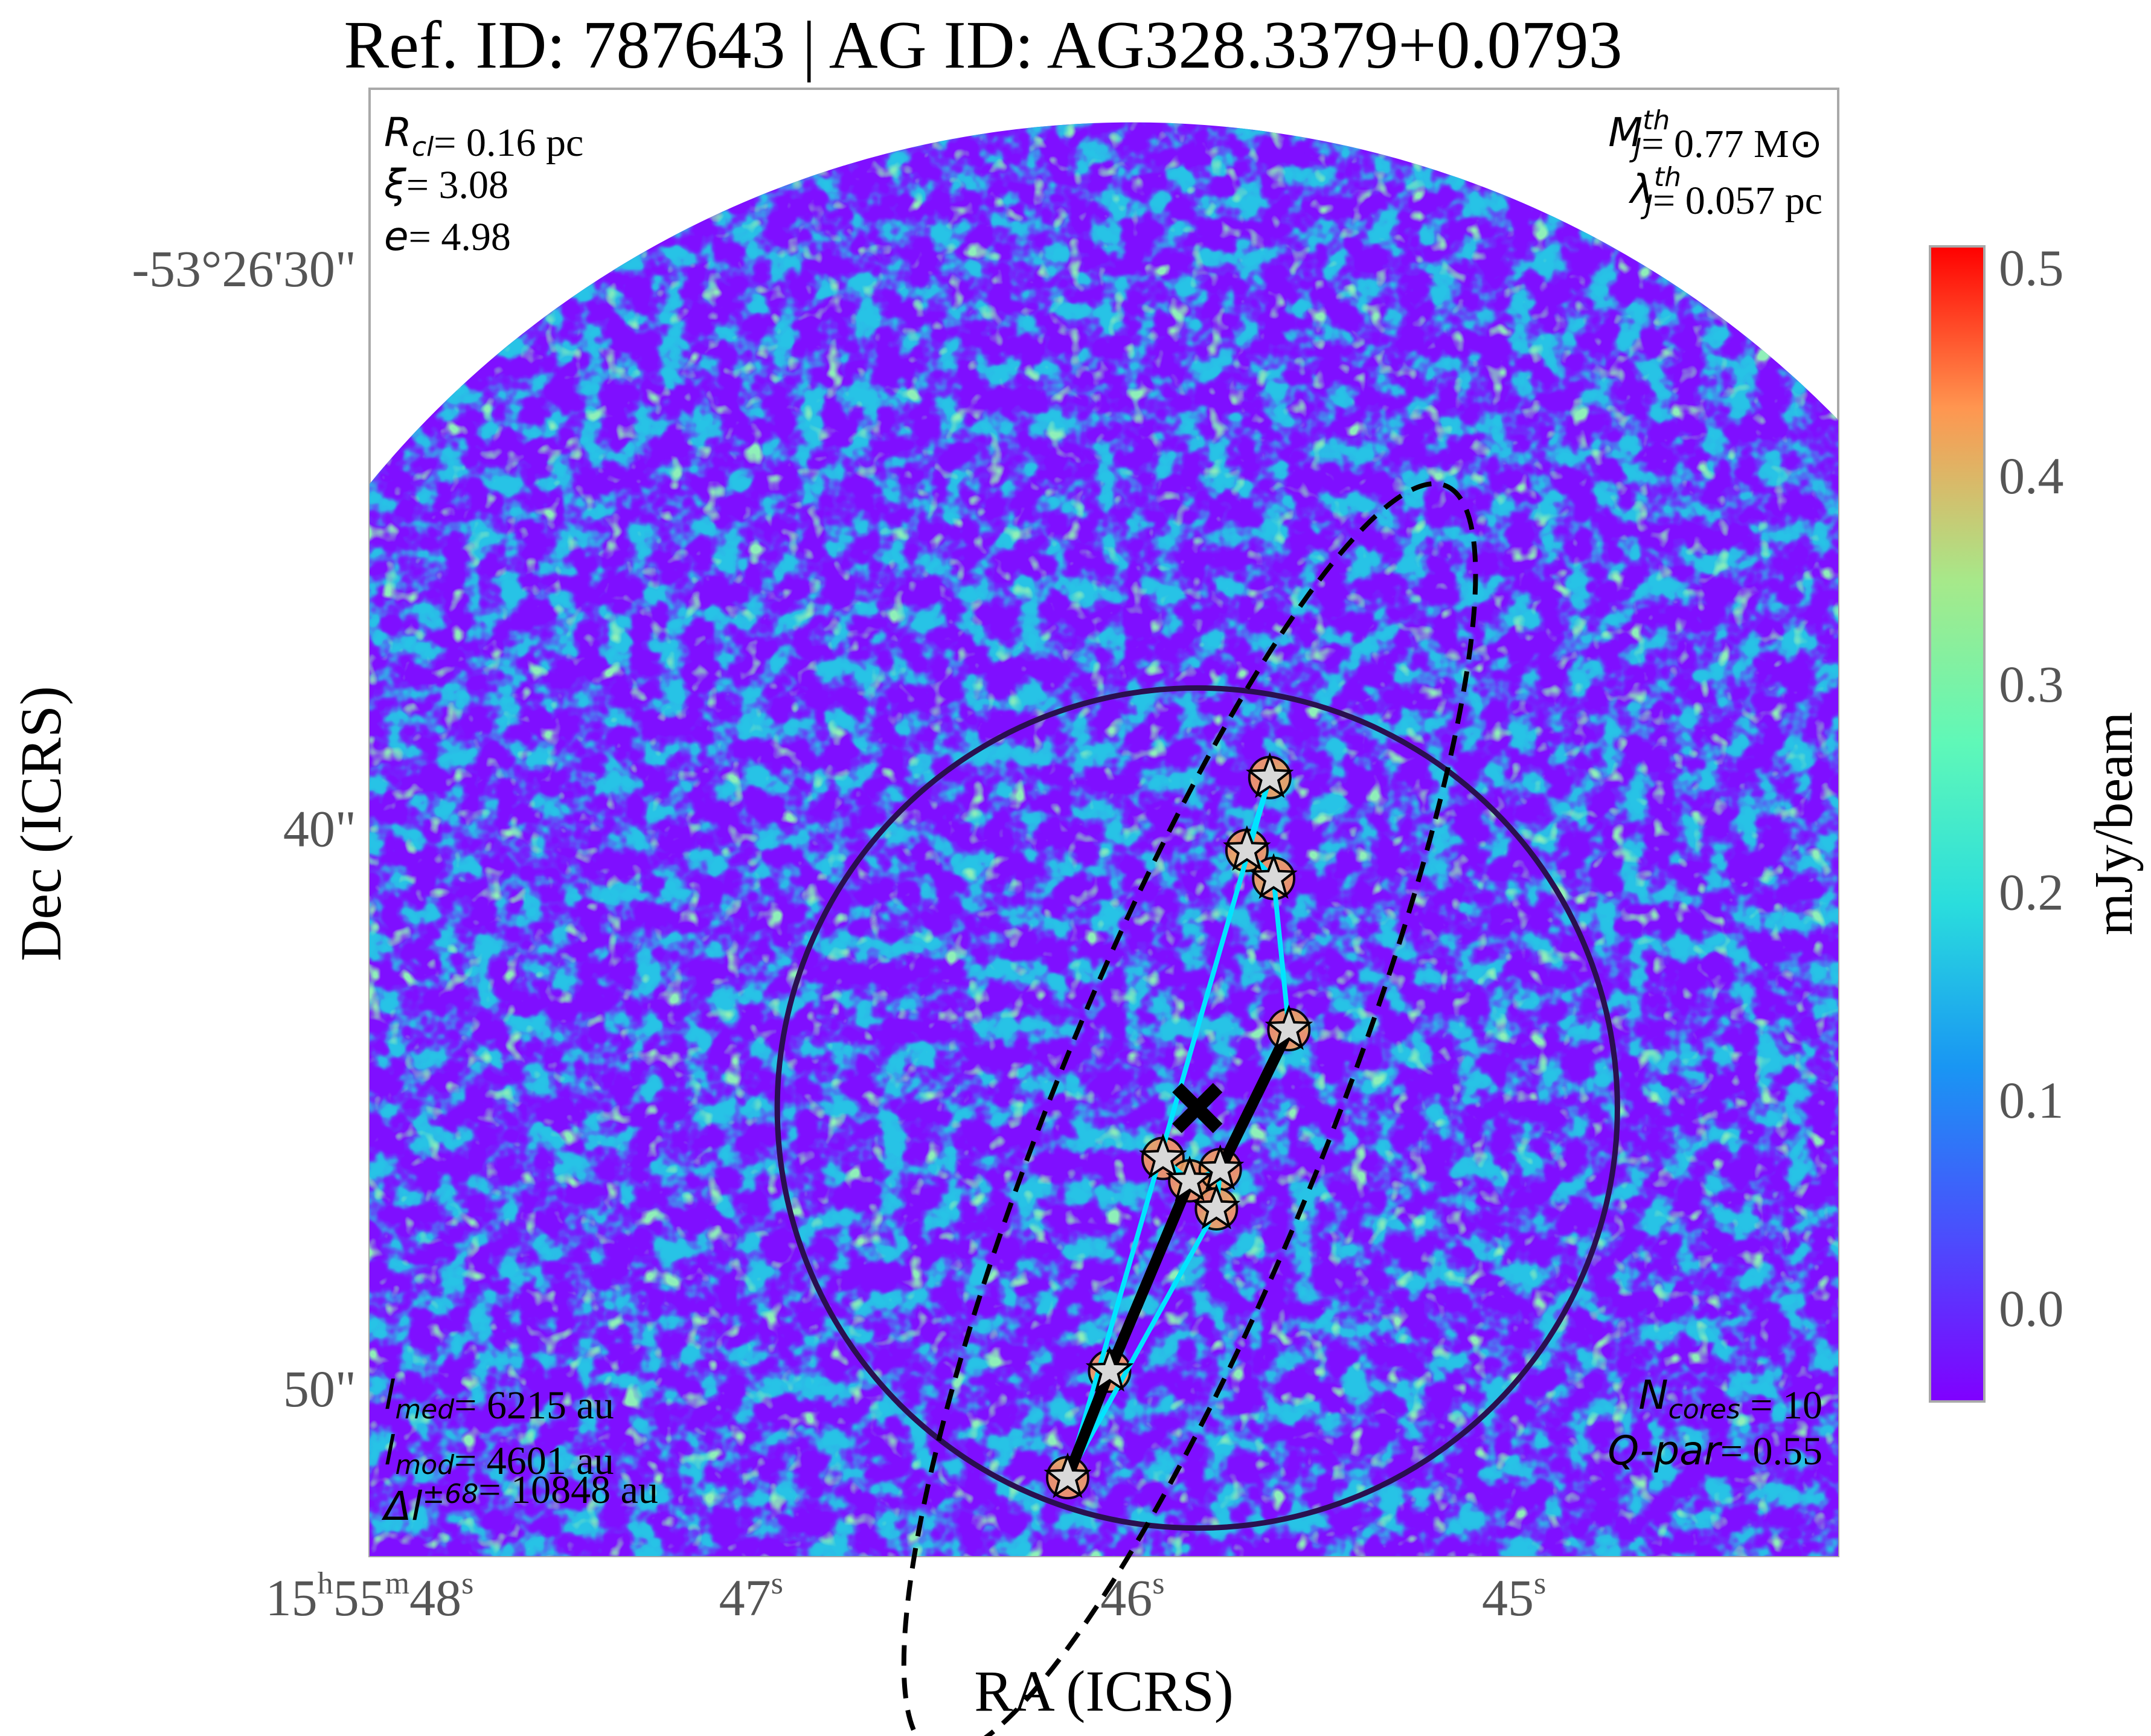 This screenshot has height=1736, width=2151. I want to click on x-tick-label: 45s, so click(1514, 1596).